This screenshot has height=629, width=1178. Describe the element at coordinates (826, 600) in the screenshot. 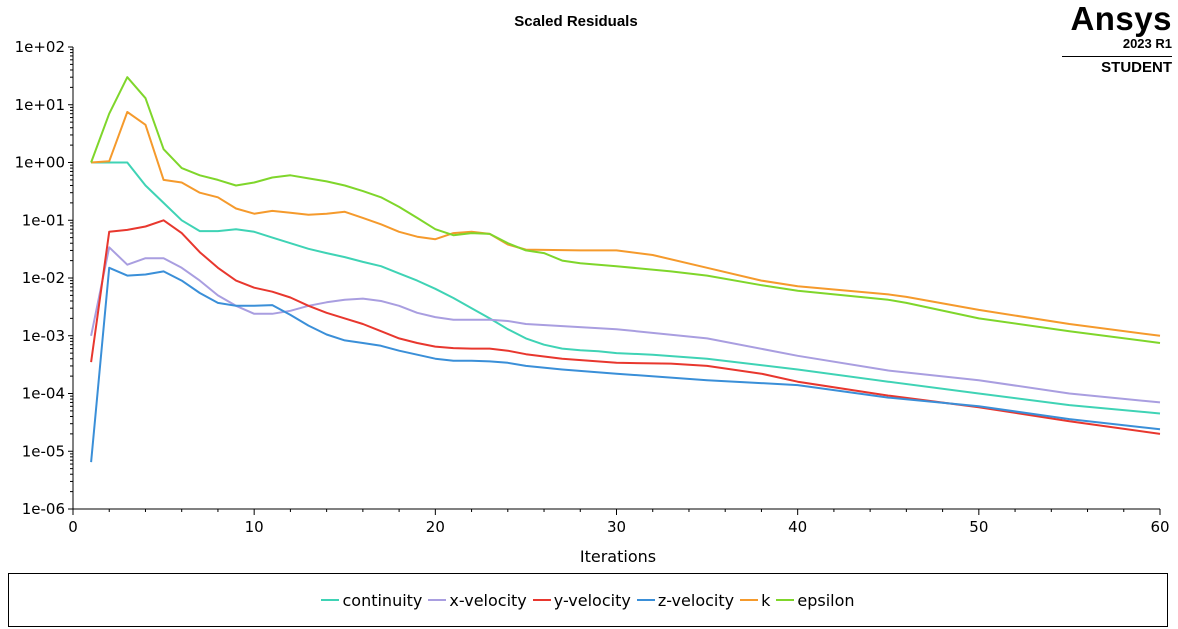

I see `legend-label: epsilon` at that location.